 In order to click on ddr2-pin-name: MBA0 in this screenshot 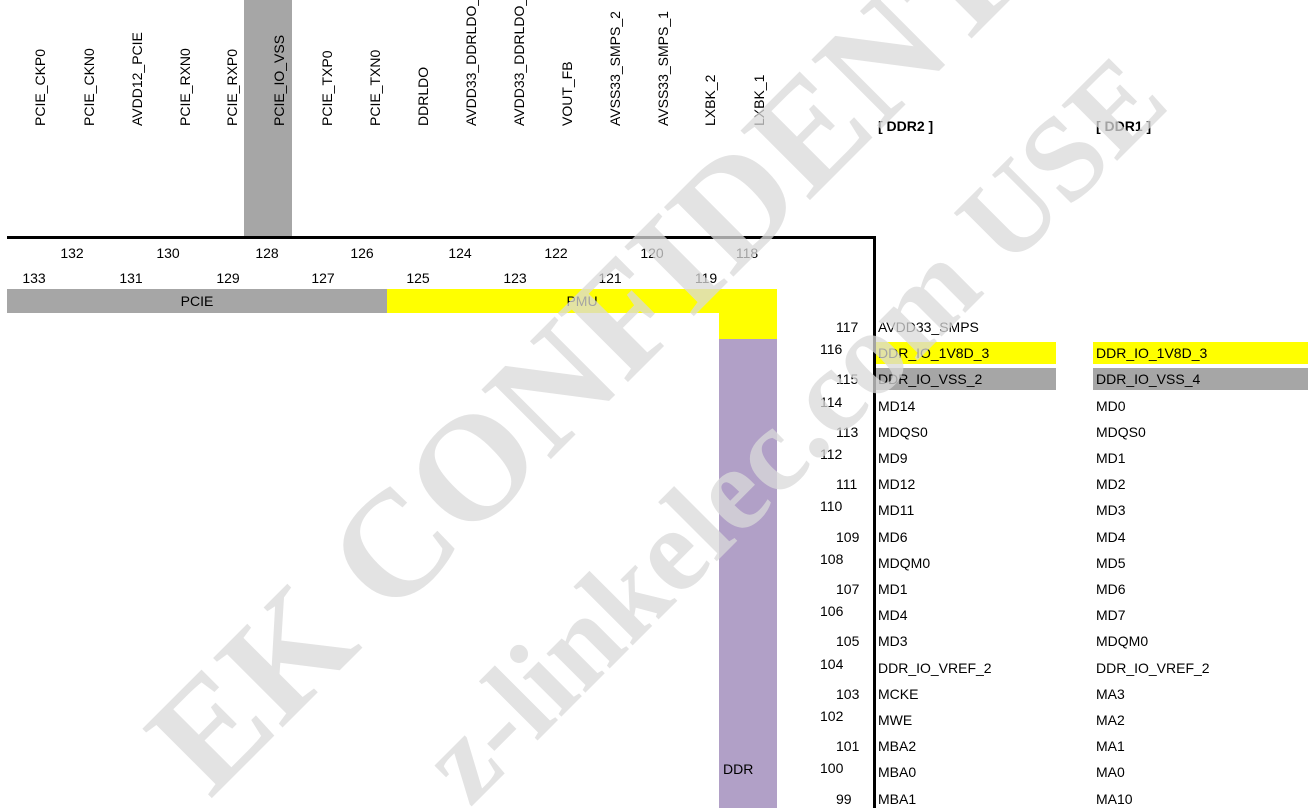, I will do `click(897, 772)`.